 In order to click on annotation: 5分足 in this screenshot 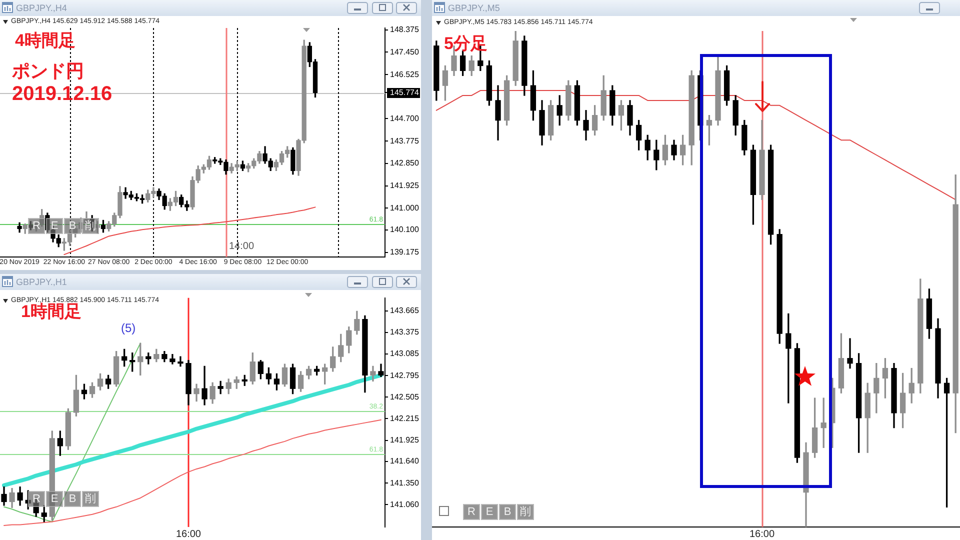, I will do `click(466, 43)`.